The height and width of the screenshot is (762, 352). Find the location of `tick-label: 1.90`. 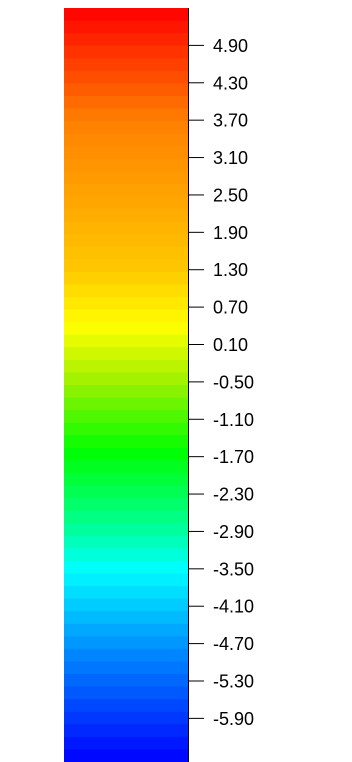

tick-label: 1.90 is located at coordinates (230, 233).